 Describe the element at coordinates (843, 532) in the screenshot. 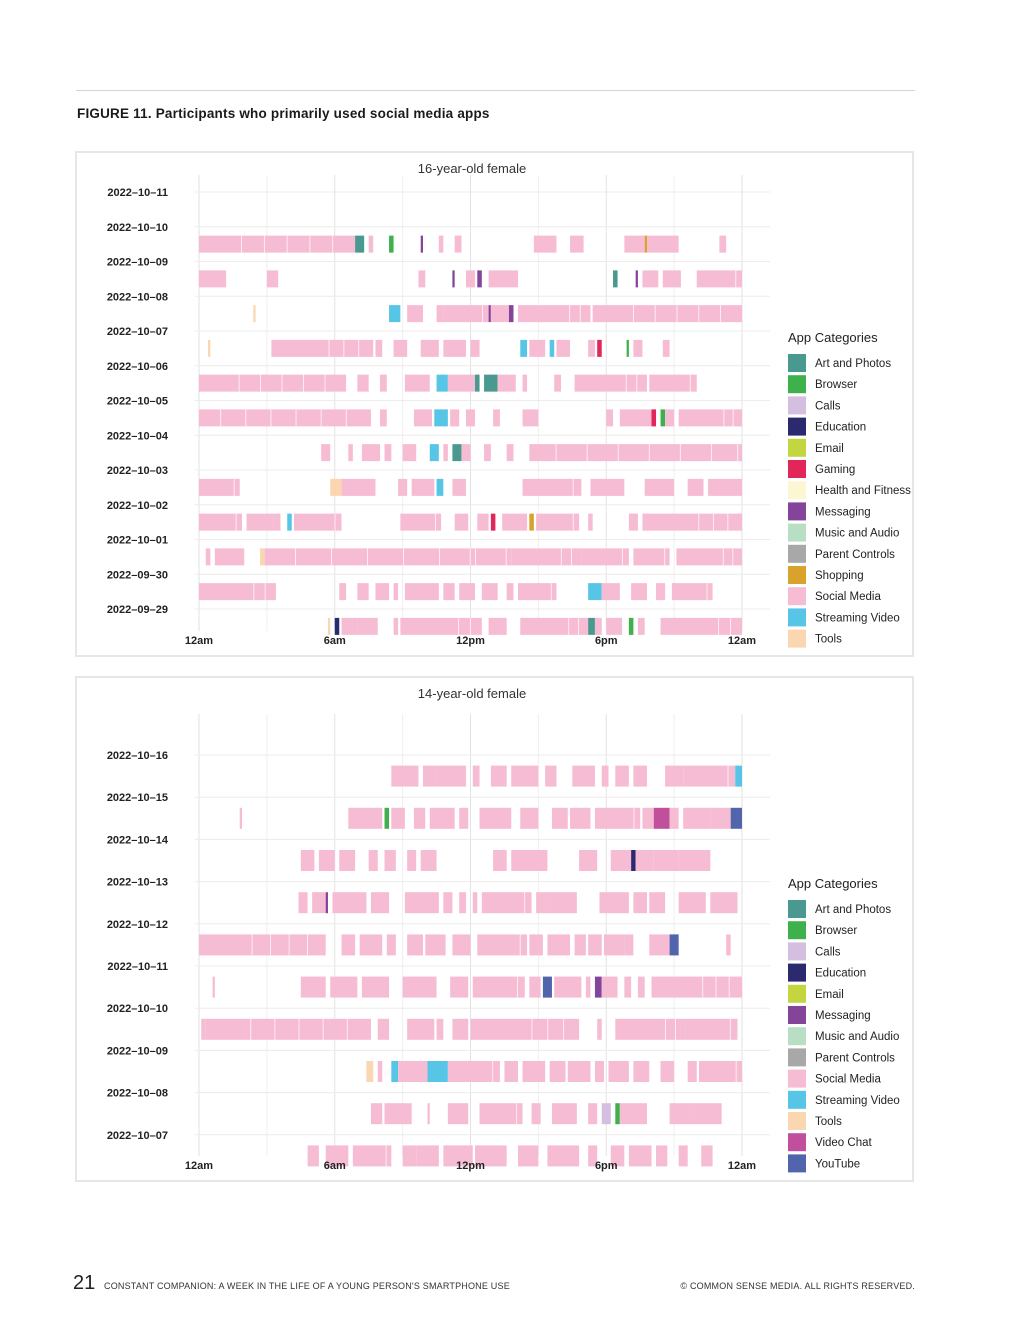

I see `legend-item: Music and Audio` at that location.